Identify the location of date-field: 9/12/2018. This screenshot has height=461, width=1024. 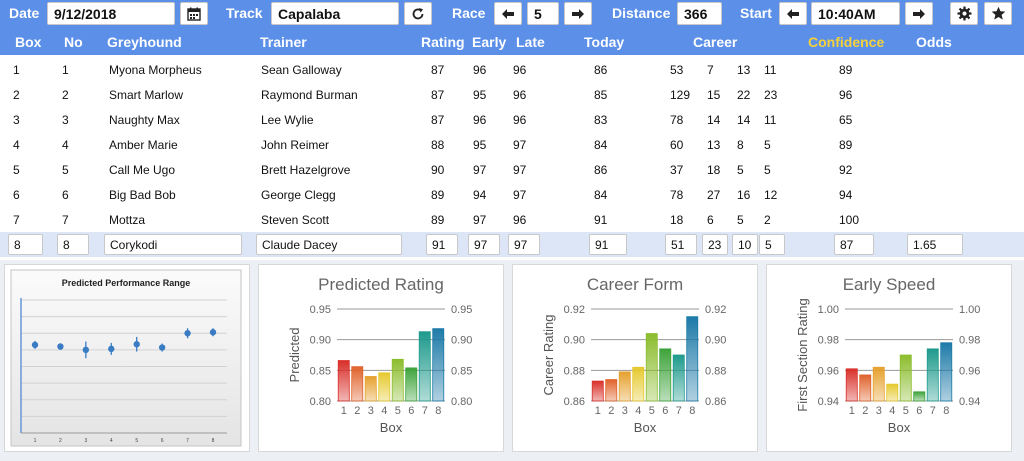
(111, 13).